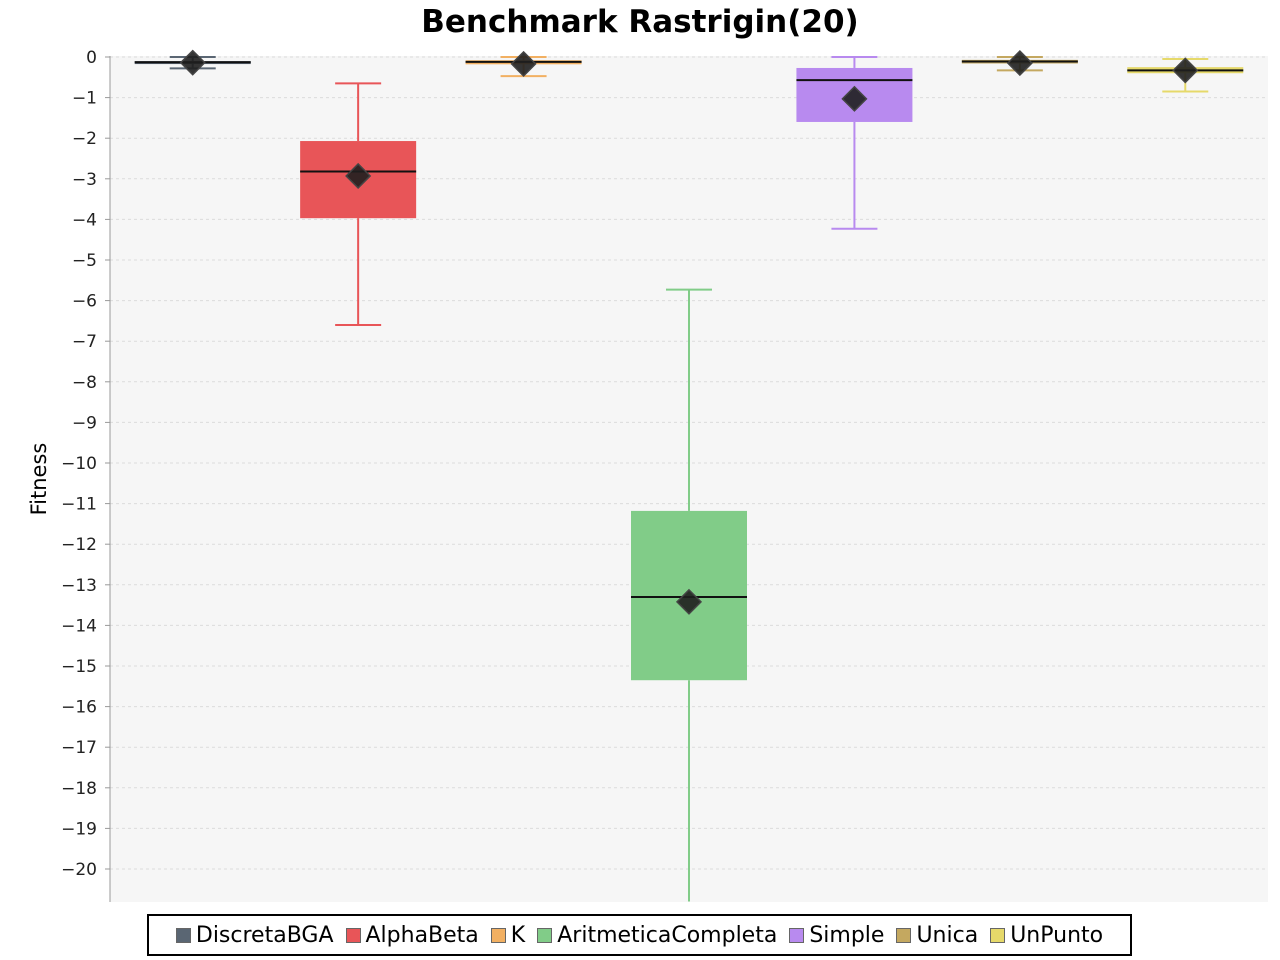 The image size is (1280, 960). Describe the element at coordinates (79, 708) in the screenshot. I see `y-tick-label: −16` at that location.